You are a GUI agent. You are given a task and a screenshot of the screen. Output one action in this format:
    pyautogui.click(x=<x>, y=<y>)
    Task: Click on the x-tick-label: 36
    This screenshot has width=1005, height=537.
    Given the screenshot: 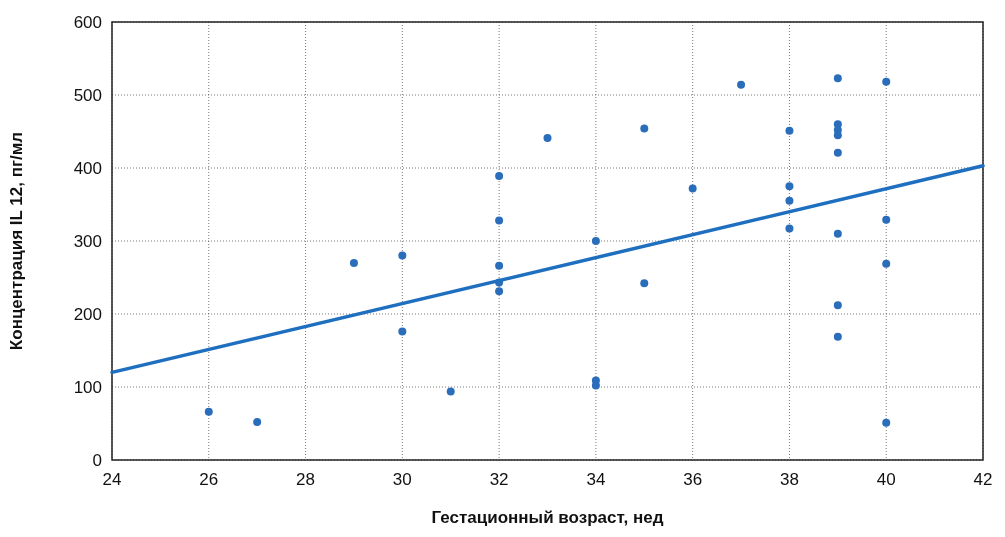 What is the action you would take?
    pyautogui.click(x=693, y=479)
    